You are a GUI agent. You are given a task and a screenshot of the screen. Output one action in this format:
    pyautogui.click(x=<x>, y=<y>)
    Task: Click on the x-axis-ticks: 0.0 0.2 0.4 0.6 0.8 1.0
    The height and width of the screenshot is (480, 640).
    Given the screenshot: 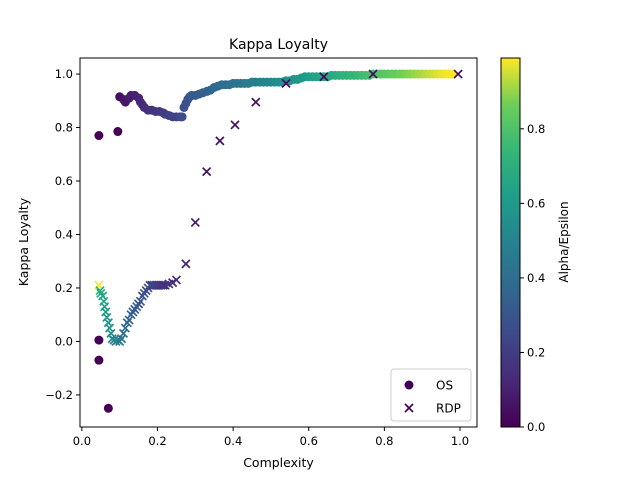 What is the action you would take?
    pyautogui.click(x=271, y=437)
    